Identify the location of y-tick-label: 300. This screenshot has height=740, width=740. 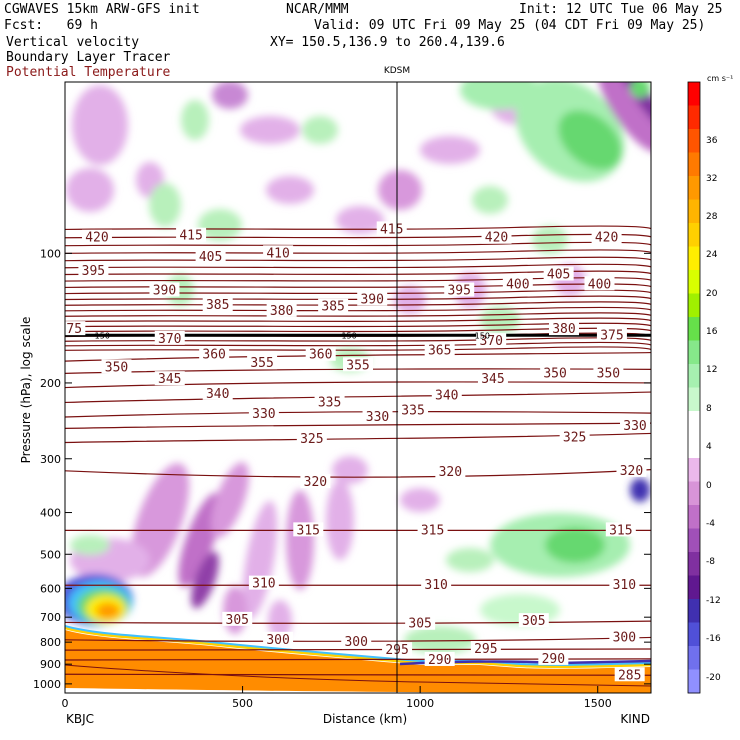
(50, 459).